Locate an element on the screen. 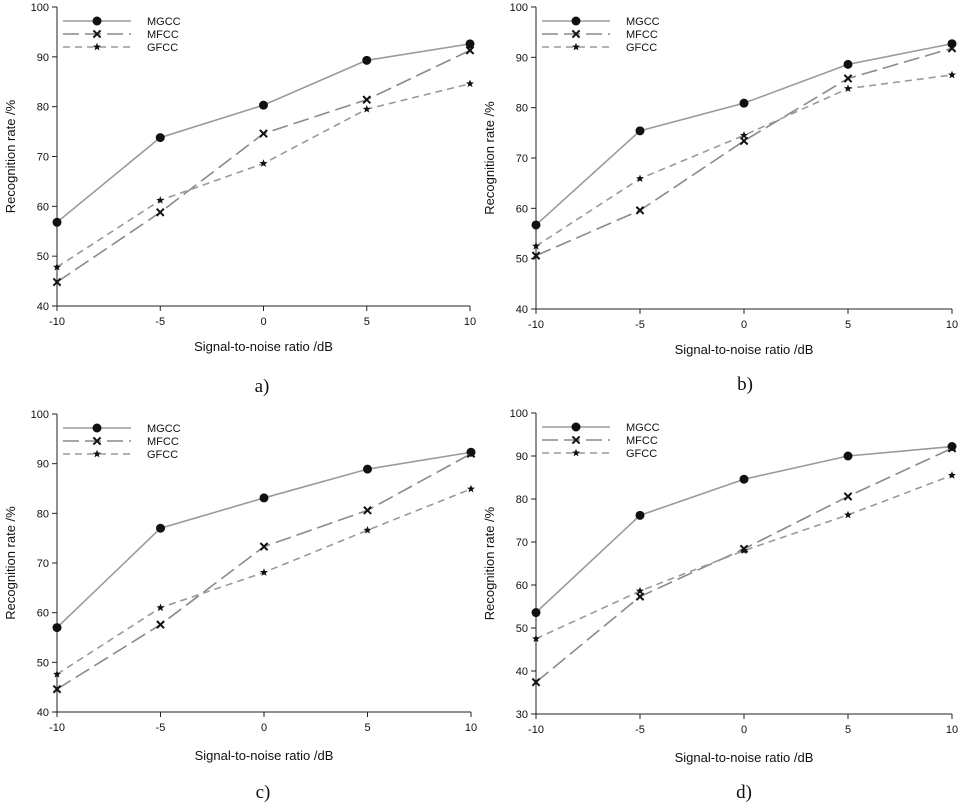 The width and height of the screenshot is (962, 807). y-tick-label: 100 is located at coordinates (519, 414).